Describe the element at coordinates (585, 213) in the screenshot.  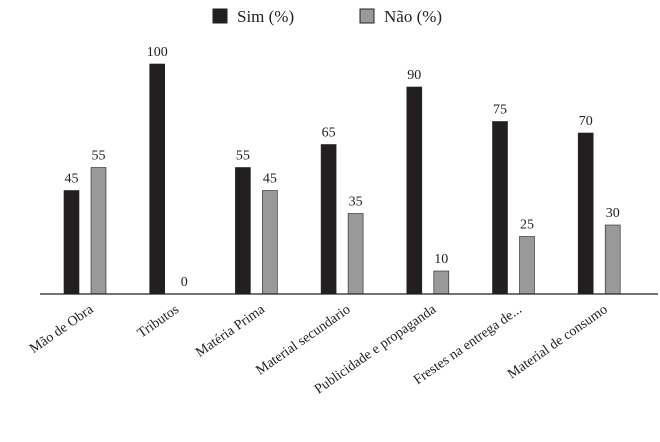
I see `bar-sim-material-de-consumo` at that location.